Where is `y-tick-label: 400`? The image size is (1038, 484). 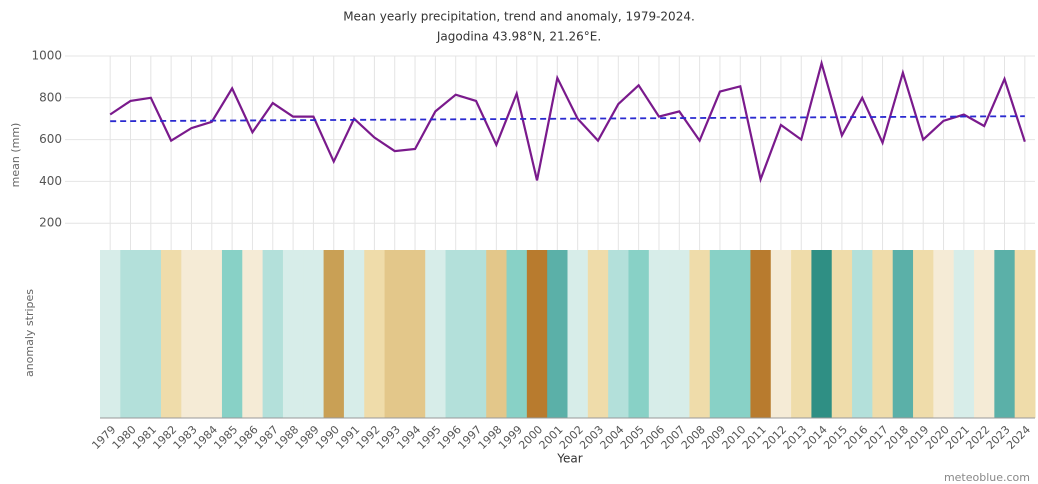
y-tick-label: 400 is located at coordinates (50, 181).